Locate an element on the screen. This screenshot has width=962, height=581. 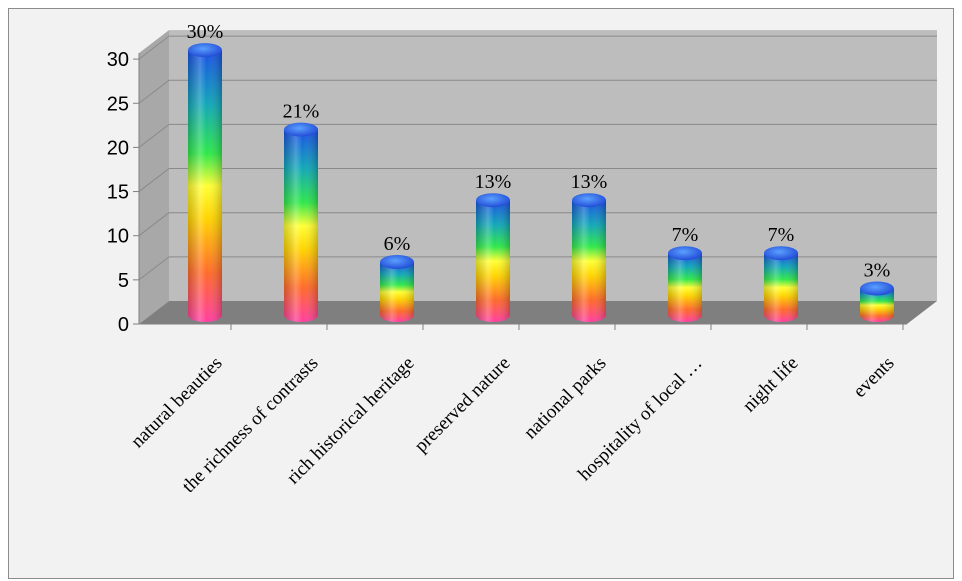
data-label: 3% is located at coordinates (877, 271).